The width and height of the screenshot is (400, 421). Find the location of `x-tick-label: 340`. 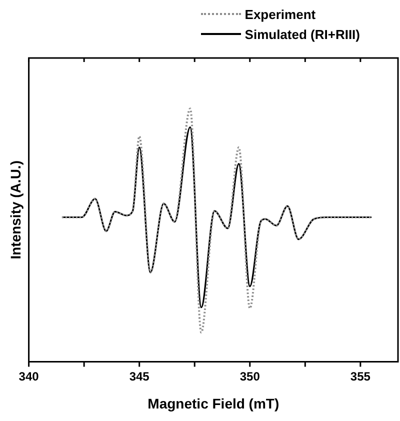

x-tick-label: 340 is located at coordinates (29, 376).